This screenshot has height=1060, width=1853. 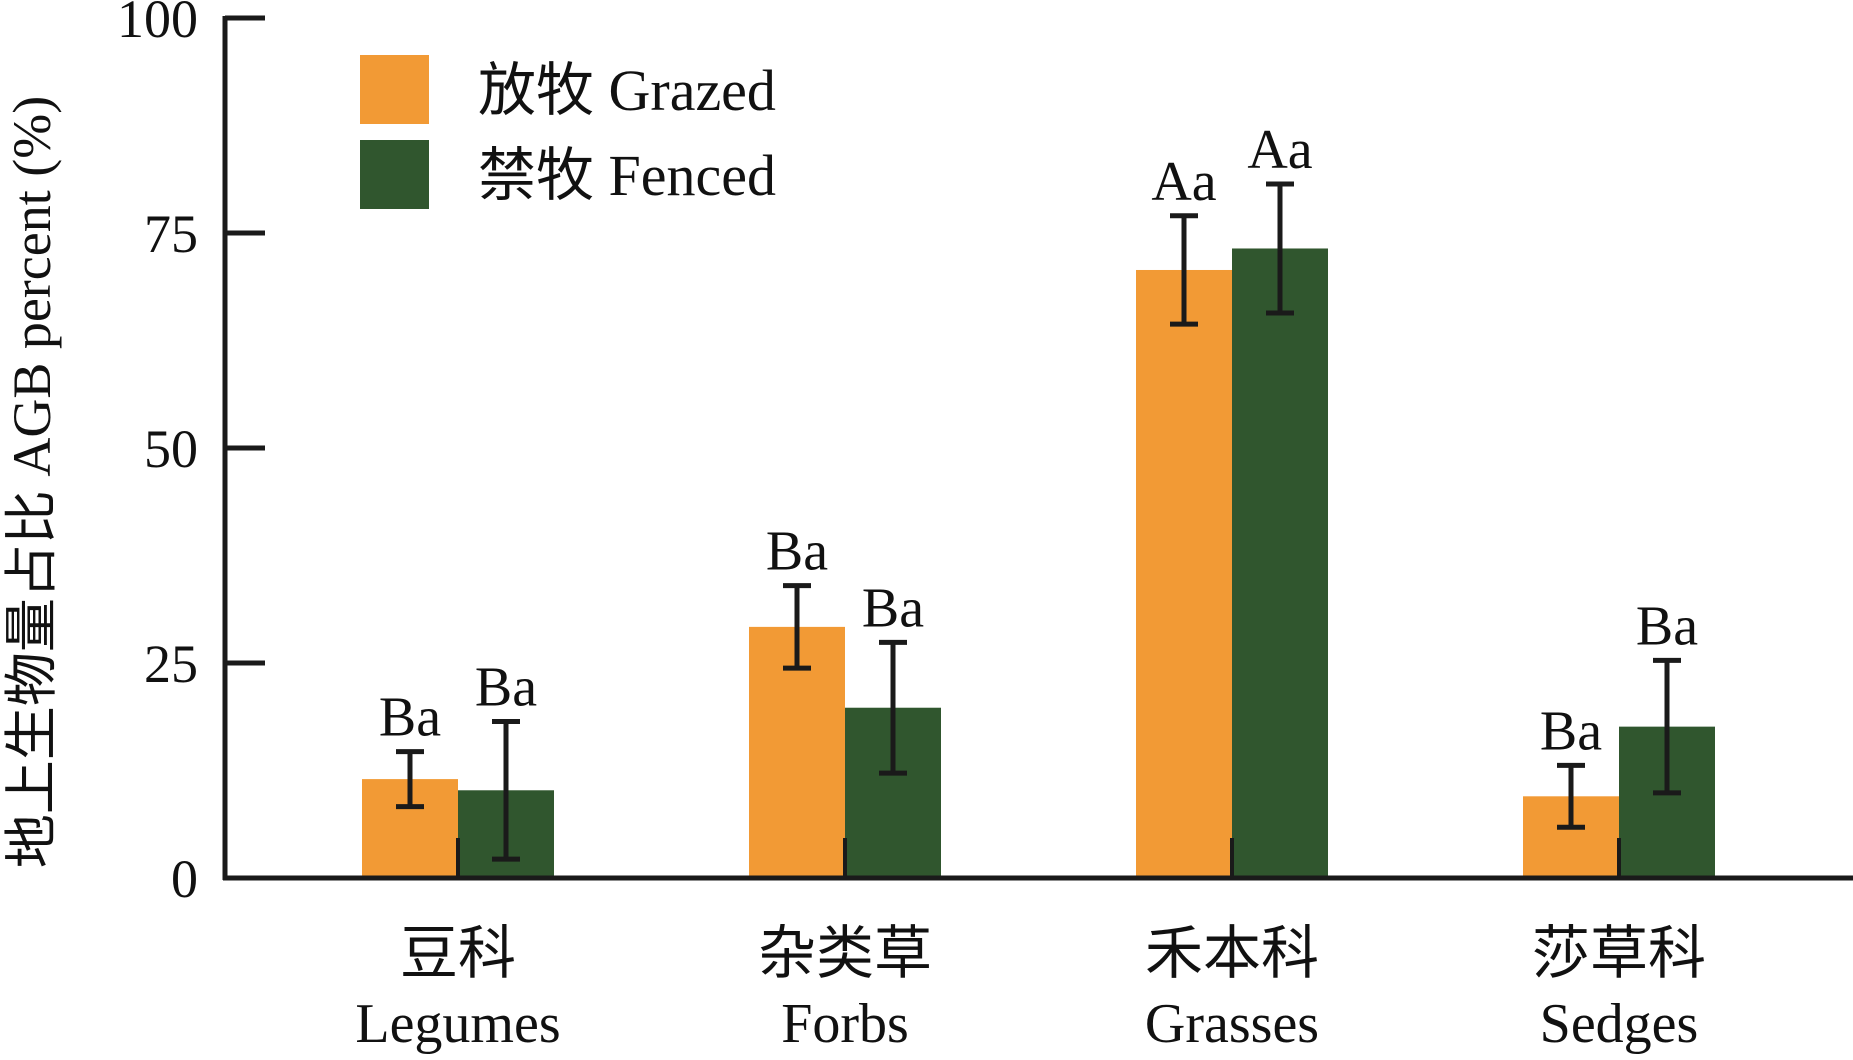 What do you see at coordinates (845, 1024) in the screenshot?
I see `category-label-en: Forbs` at bounding box center [845, 1024].